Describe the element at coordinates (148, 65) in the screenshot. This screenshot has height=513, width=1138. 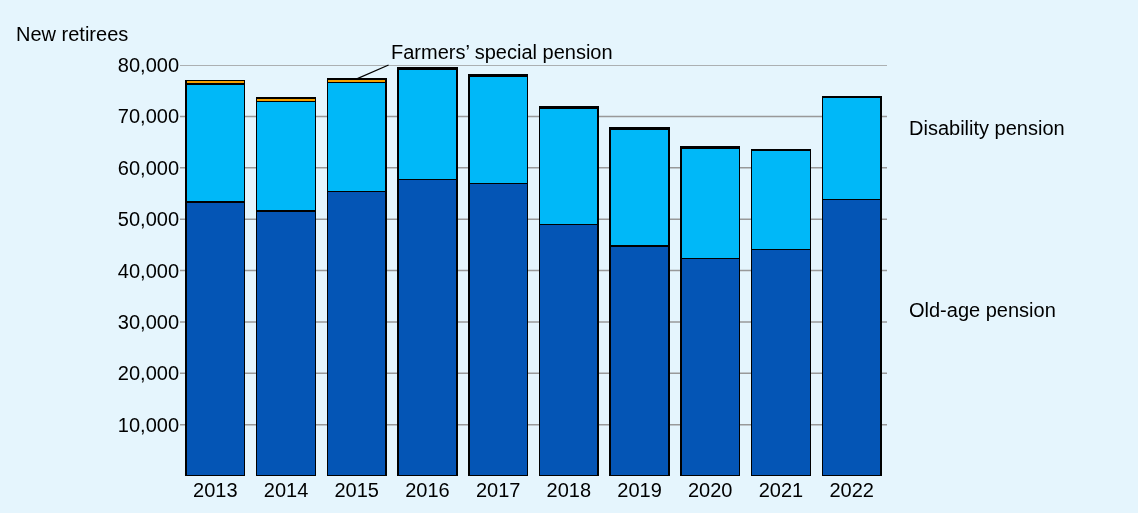
I see `y-tick-label: 80,000` at that location.